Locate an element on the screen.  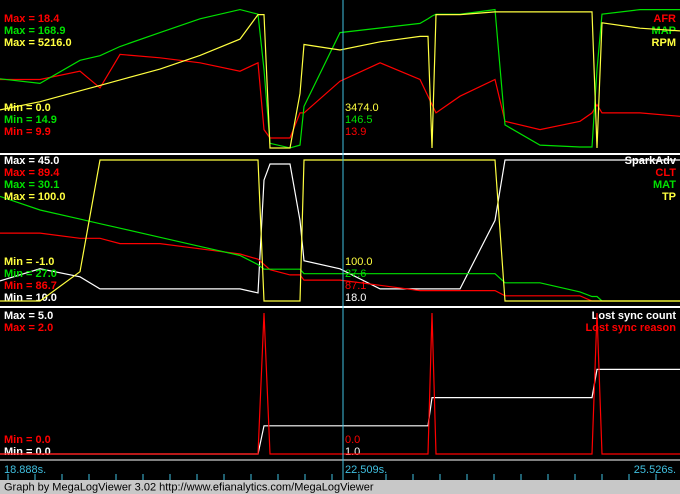
min-label: Min = 14.9 is located at coordinates (30, 120).